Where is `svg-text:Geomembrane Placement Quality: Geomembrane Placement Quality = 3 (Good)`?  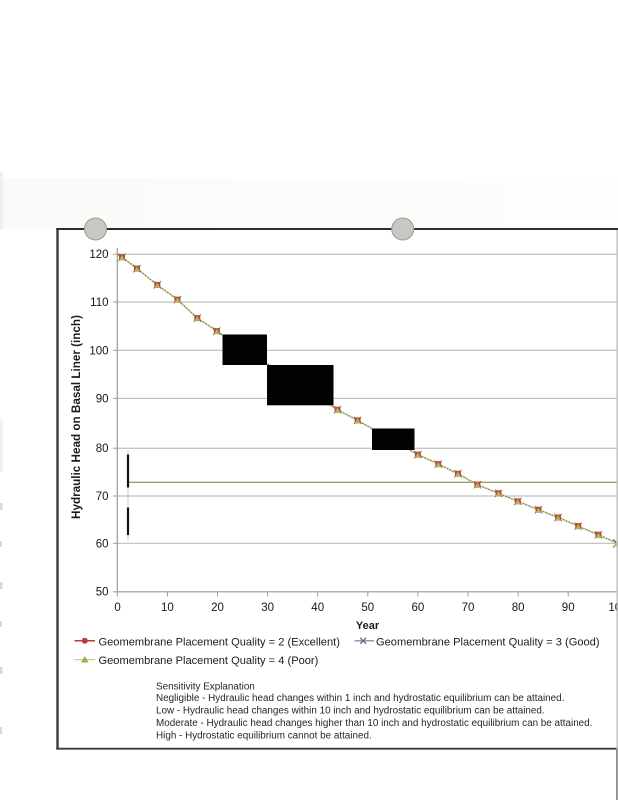
svg-text:Geomembrane Placement Quality: Geomembrane Placement Quality = 3 (Good) is located at coordinates (488, 642).